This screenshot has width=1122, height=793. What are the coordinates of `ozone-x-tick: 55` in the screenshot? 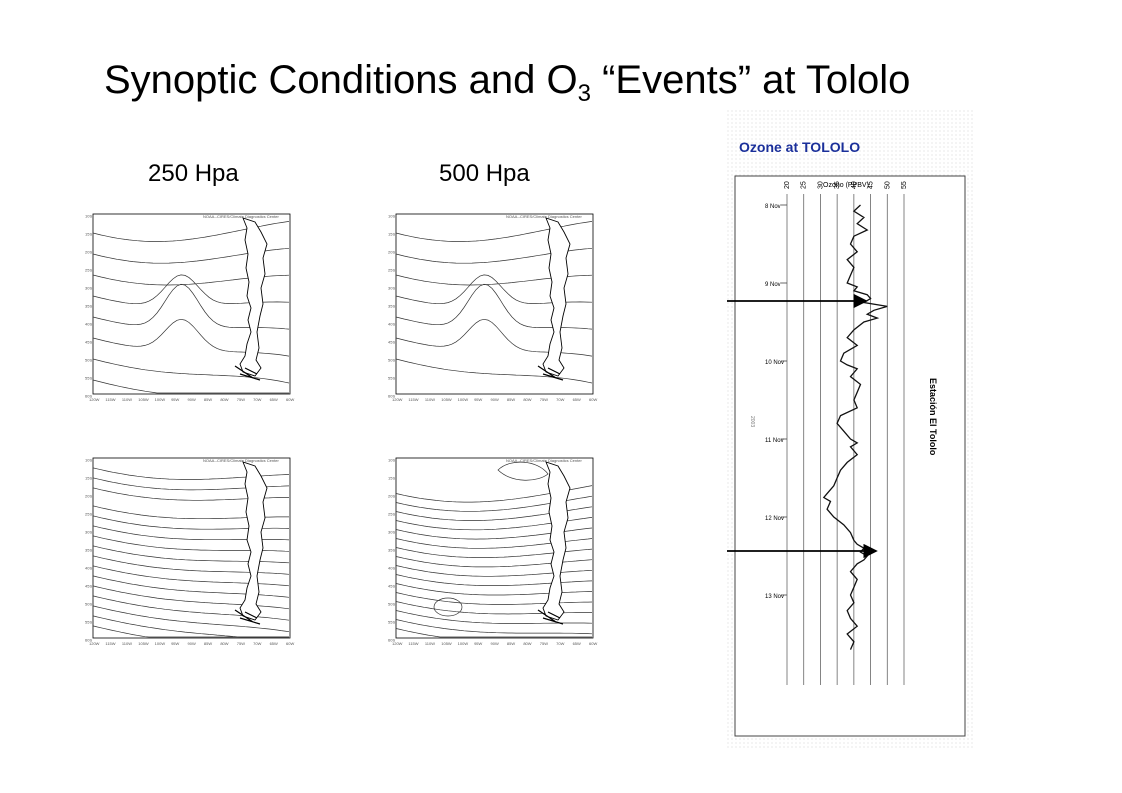 It's located at (904, 185).